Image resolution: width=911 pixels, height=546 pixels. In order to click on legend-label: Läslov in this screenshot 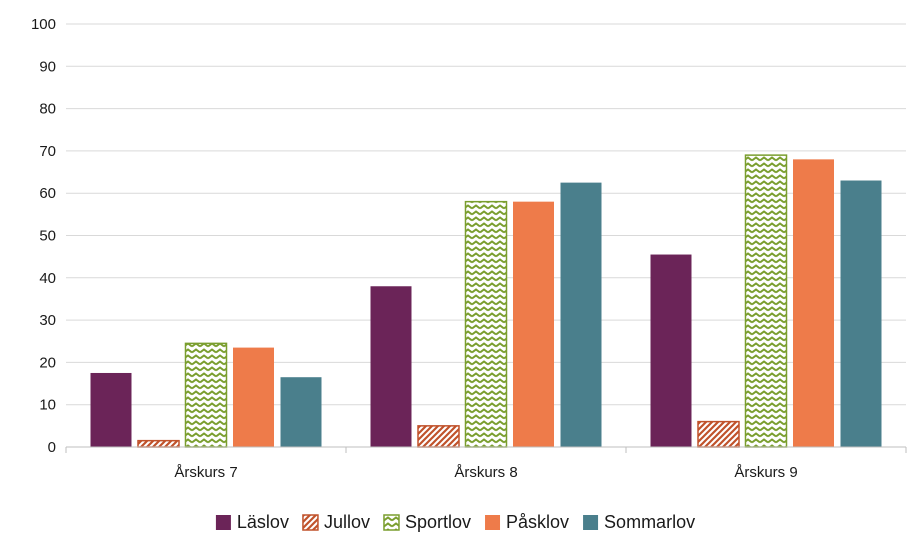, I will do `click(263, 522)`.